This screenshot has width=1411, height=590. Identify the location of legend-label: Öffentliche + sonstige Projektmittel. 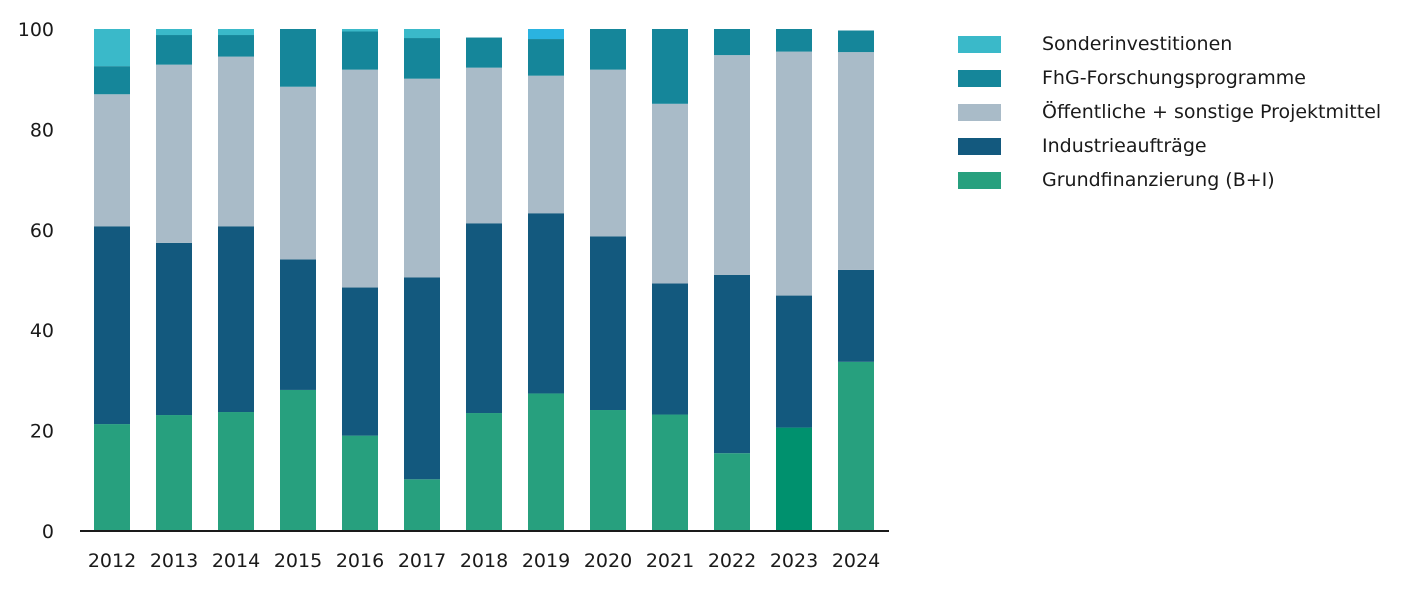
(1212, 112).